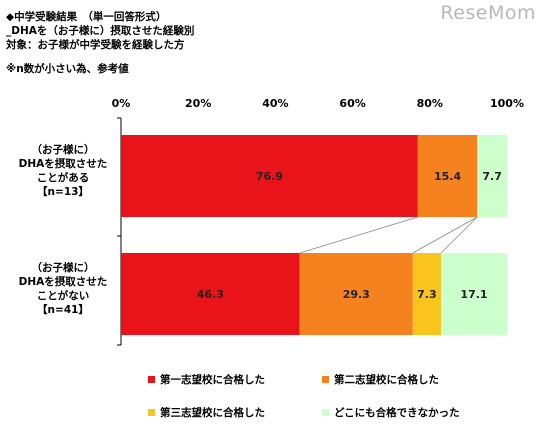 The height and width of the screenshot is (447, 544). I want to click on legend-label: 第三志望校に合格した, so click(212, 412).